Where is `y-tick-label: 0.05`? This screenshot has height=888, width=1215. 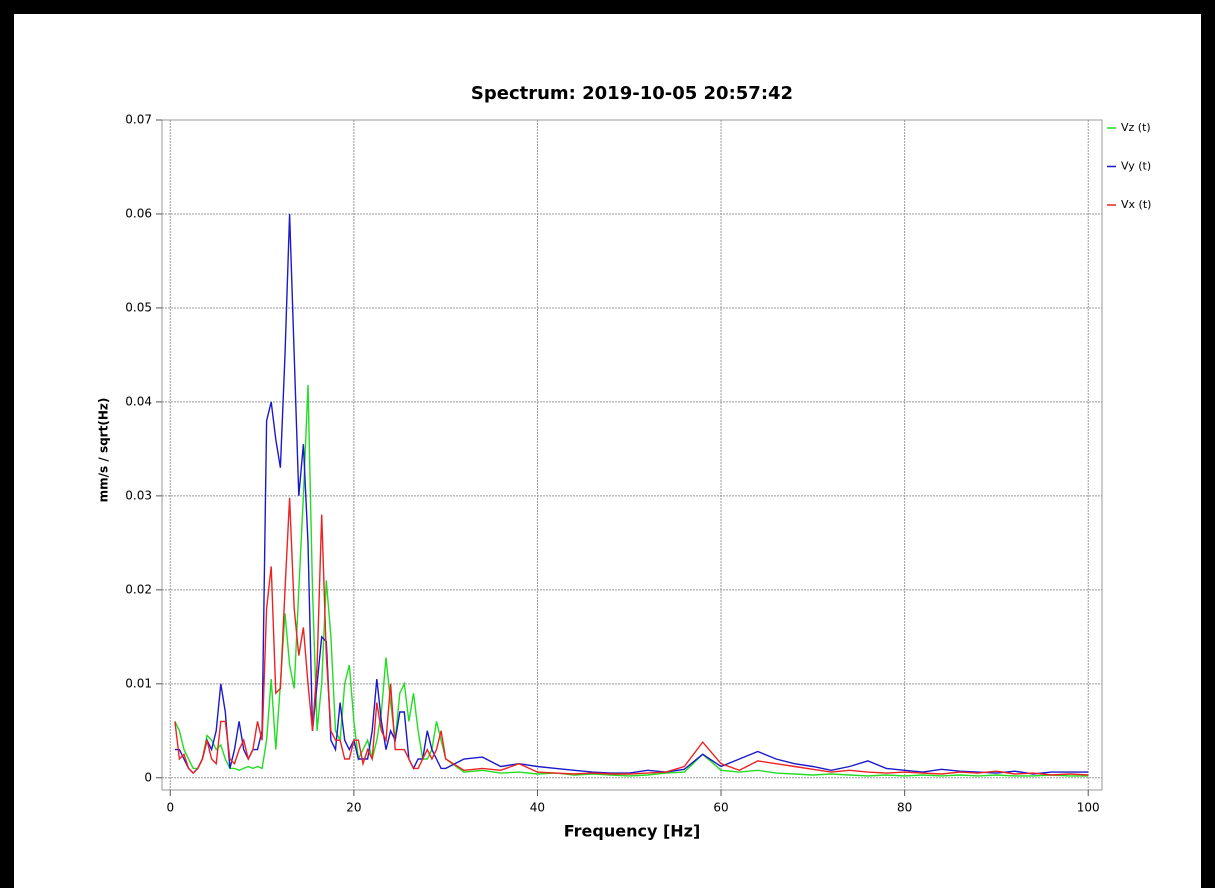 y-tick-label: 0.05 is located at coordinates (138, 307).